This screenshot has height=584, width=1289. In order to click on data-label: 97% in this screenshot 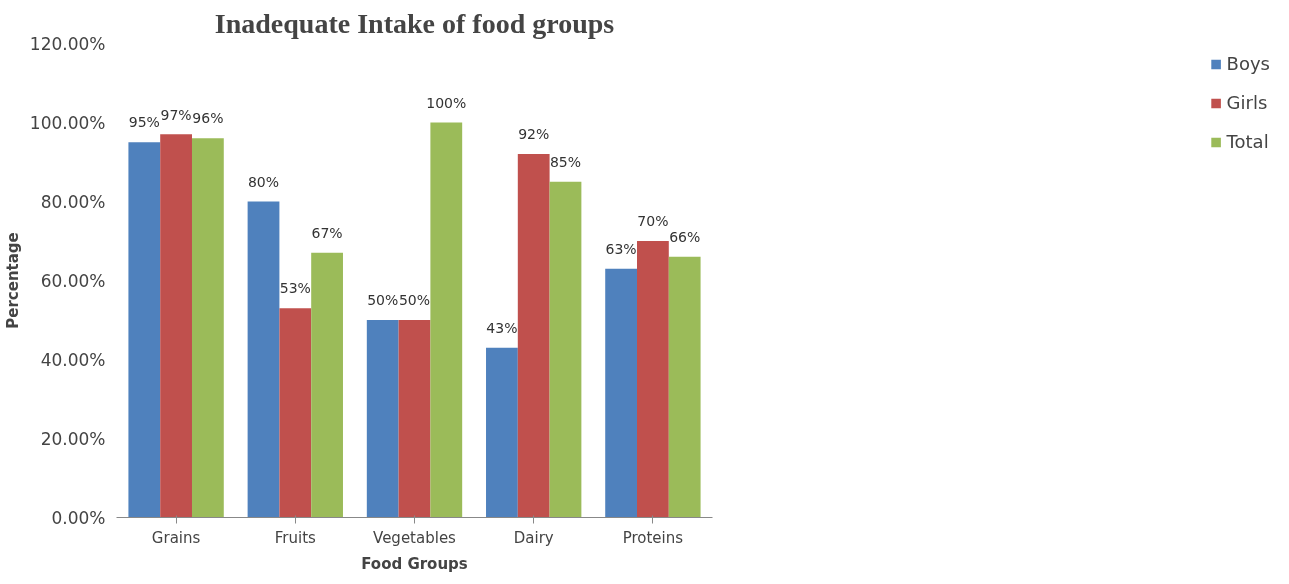, I will do `click(176, 114)`.